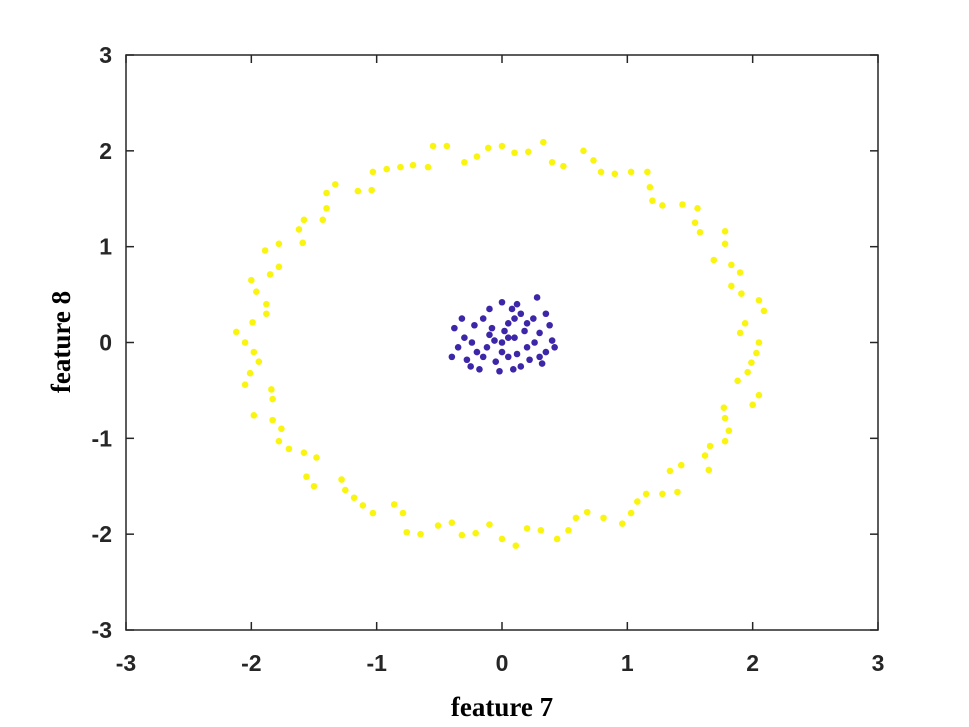  I want to click on x-tick-label: 1, so click(627, 663).